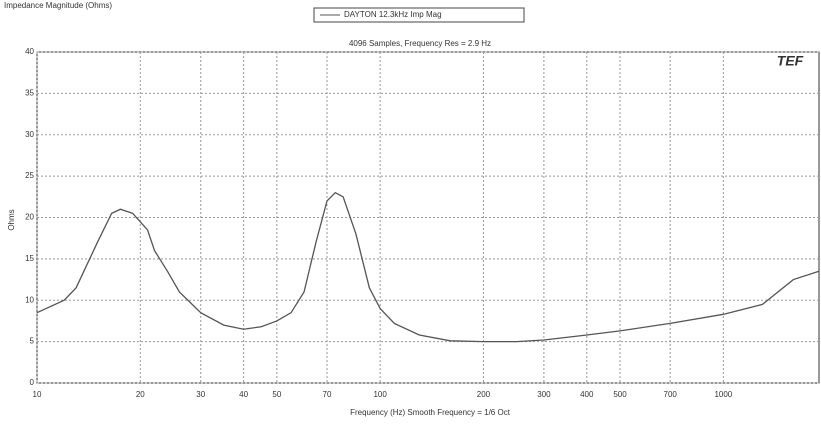  What do you see at coordinates (380, 394) in the screenshot?
I see `x-tick-label: 100` at bounding box center [380, 394].